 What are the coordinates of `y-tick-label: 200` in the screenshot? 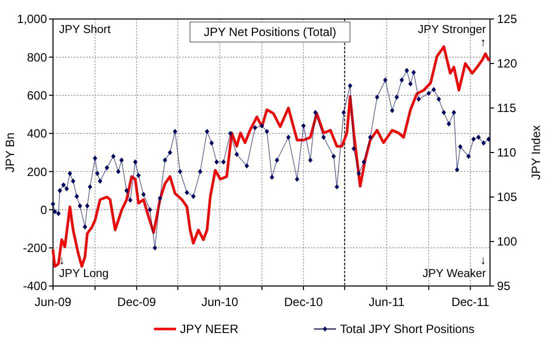 It's located at (37, 171).